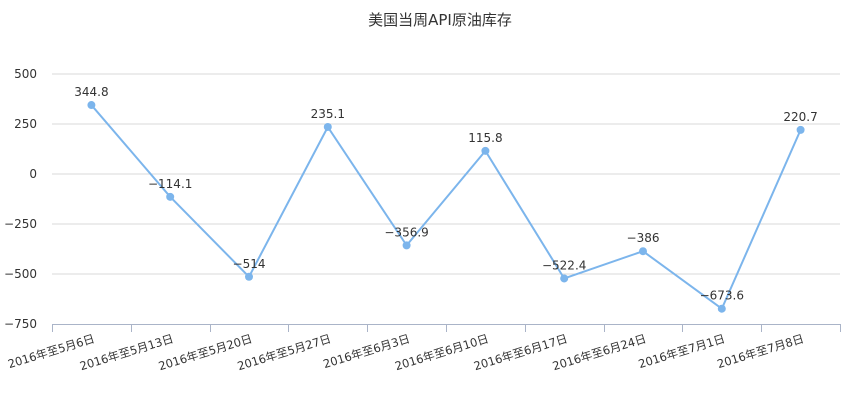 The image size is (843, 405). Describe the element at coordinates (800, 117) in the screenshot. I see `data-label: 220.7` at that location.